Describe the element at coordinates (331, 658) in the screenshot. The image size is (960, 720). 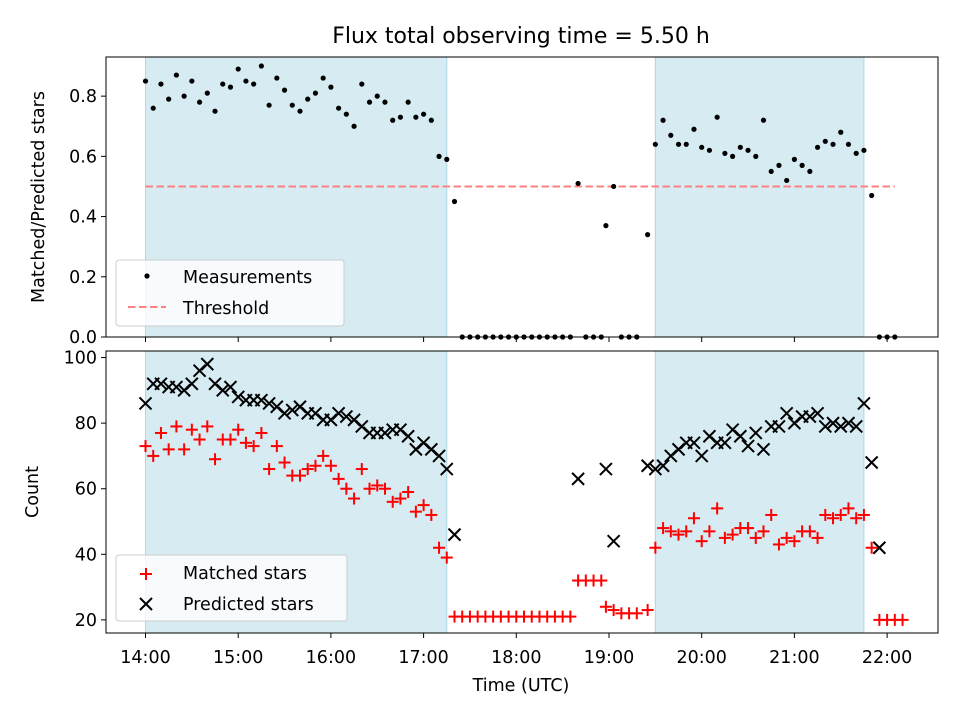
I see `xtick-label-2: 16:00` at that location.